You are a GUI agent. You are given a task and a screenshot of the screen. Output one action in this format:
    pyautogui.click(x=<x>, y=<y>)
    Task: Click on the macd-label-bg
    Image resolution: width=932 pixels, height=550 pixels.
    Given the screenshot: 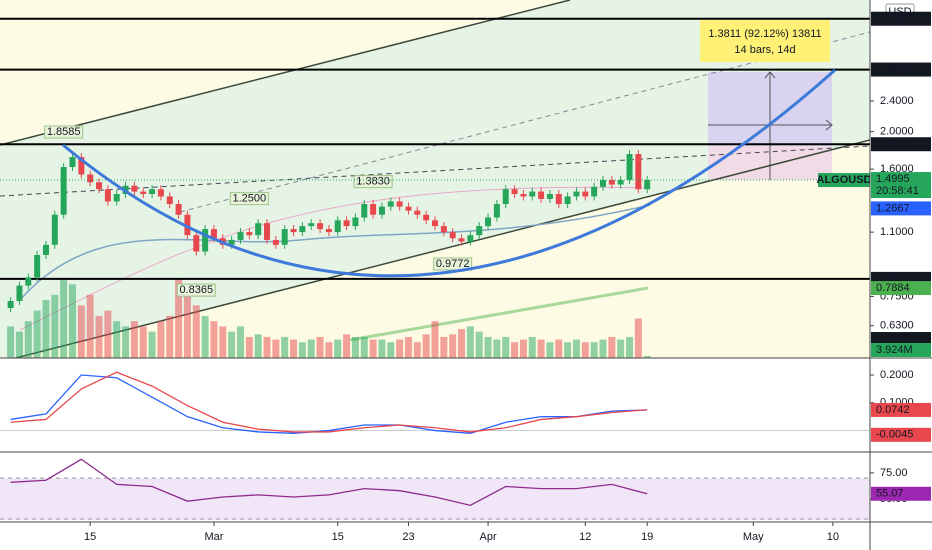 What is the action you would take?
    pyautogui.click(x=901, y=434)
    